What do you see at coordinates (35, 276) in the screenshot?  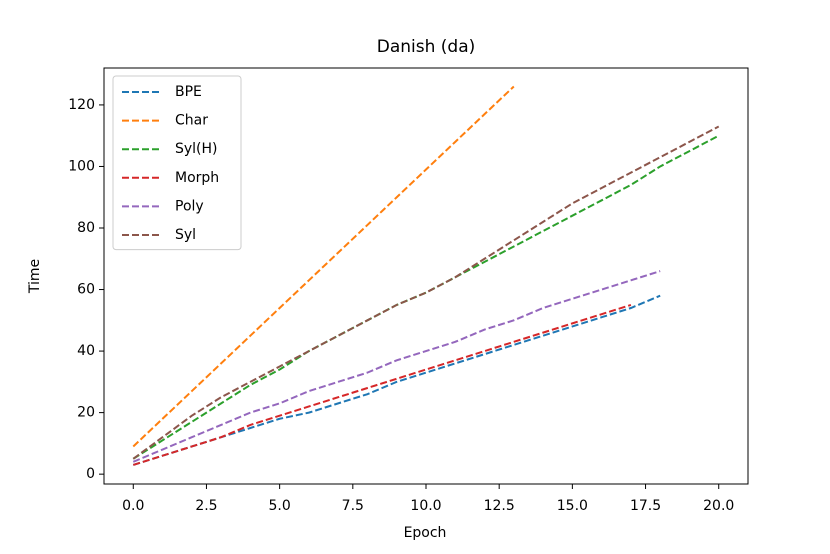 I see `y-axis-label: Time` at bounding box center [35, 276].